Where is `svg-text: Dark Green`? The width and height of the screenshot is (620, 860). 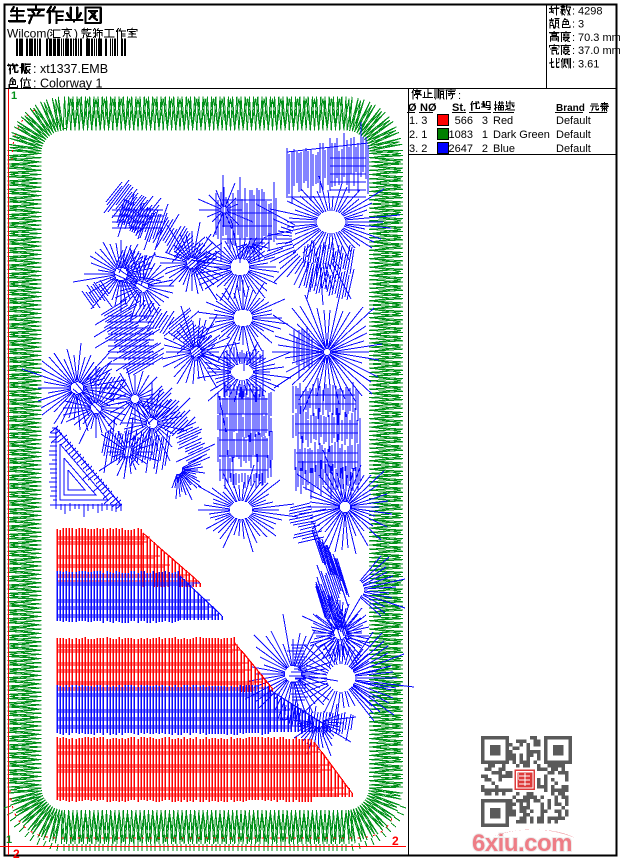 svg-text: Dark Green is located at coordinates (521, 135).